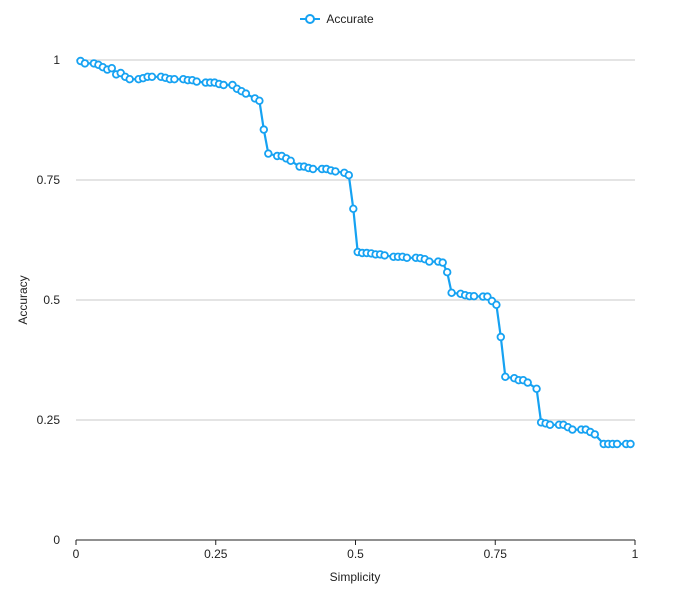 This screenshot has height=597, width=674. I want to click on x-tick-label: 1, so click(635, 554).